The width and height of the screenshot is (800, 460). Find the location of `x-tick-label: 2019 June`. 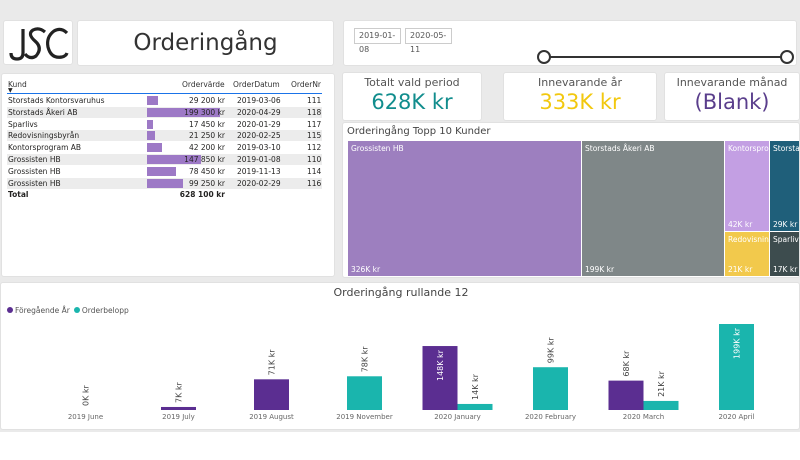

x-tick-label: 2019 June is located at coordinates (85, 417).